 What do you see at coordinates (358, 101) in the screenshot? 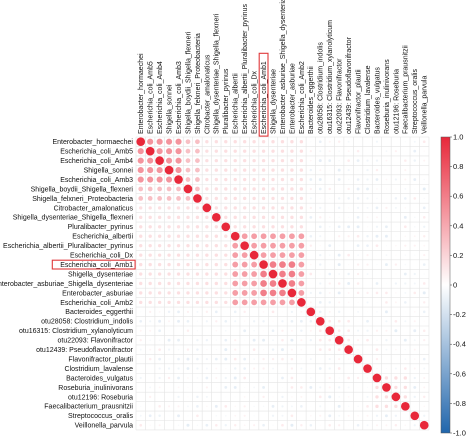
I see `column-label: Flavonifractor_plautii` at bounding box center [358, 101].